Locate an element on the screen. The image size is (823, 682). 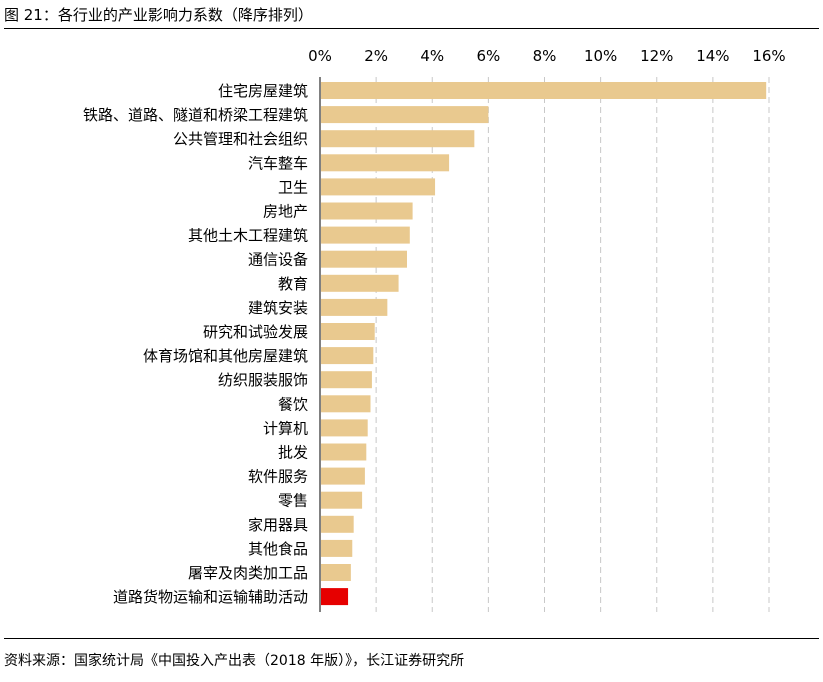
figure-title: 图 21：各行业的产业影响力系数（降序排列） is located at coordinates (158, 15).